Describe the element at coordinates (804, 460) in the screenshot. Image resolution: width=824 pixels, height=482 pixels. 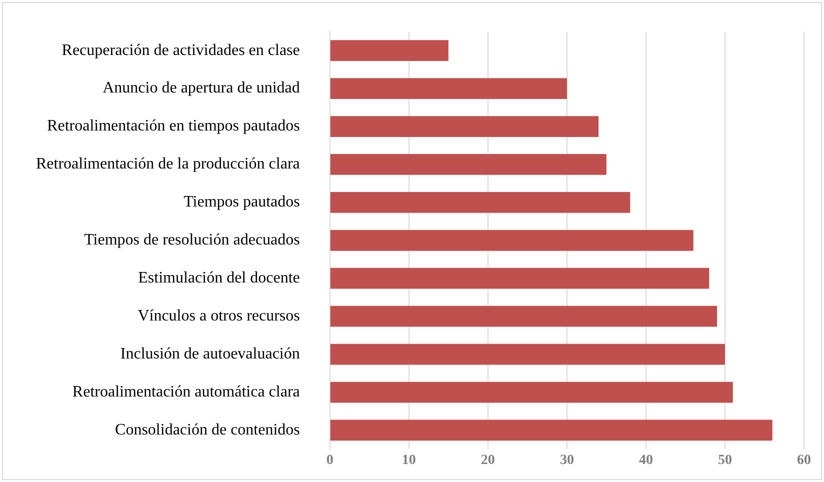
I see `x-tick-label: 60` at that location.